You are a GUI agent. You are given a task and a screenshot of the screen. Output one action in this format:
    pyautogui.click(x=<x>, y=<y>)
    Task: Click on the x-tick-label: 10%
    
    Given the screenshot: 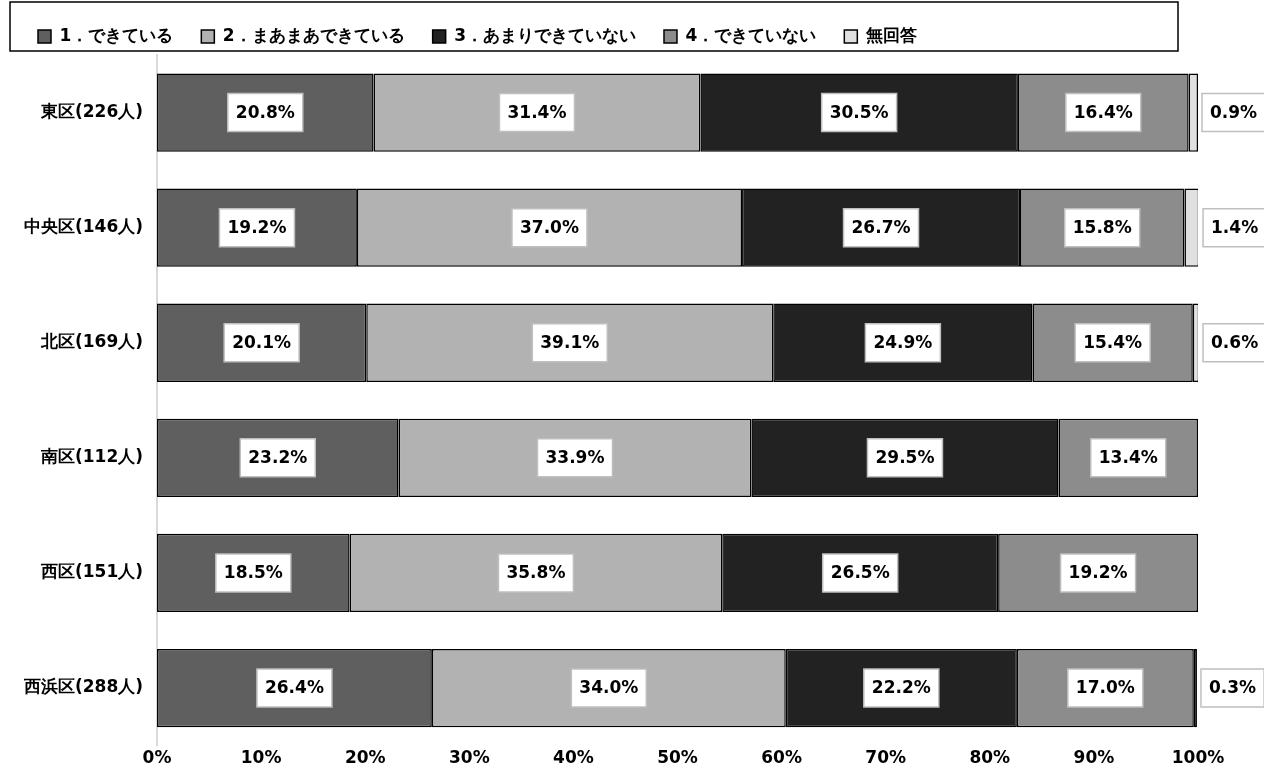 What is the action you would take?
    pyautogui.click(x=261, y=757)
    